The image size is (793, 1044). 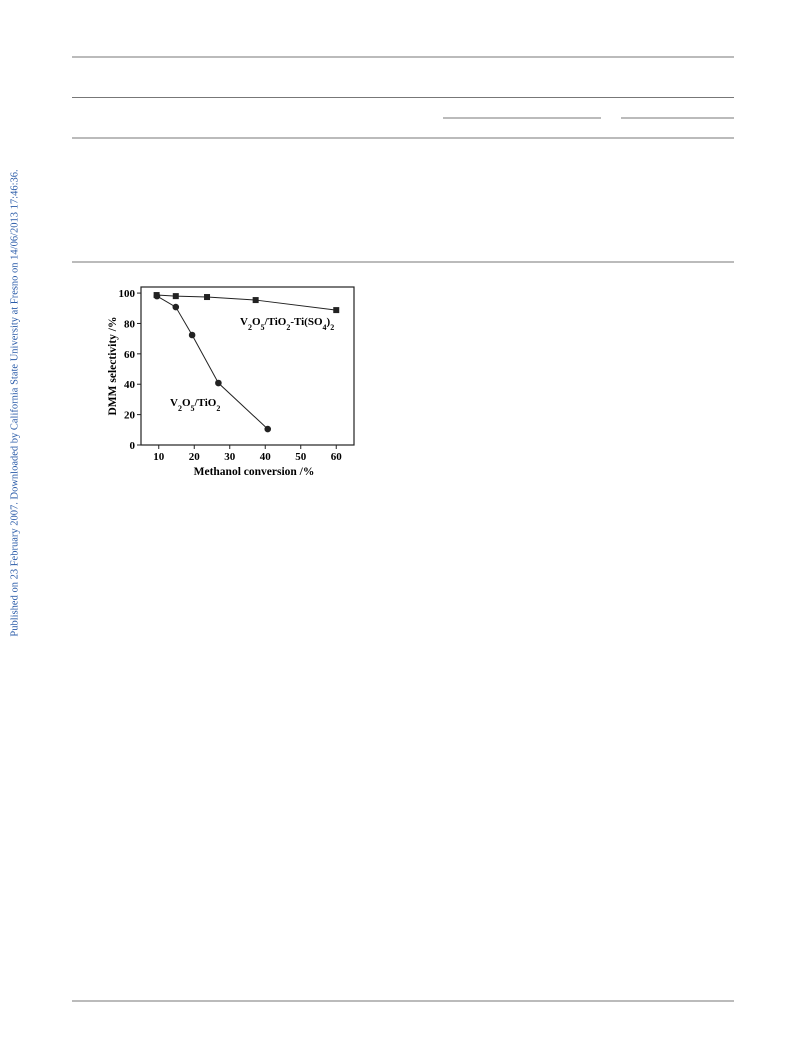 What do you see at coordinates (246, 302) in the screenshot?
I see `series-line` at bounding box center [246, 302].